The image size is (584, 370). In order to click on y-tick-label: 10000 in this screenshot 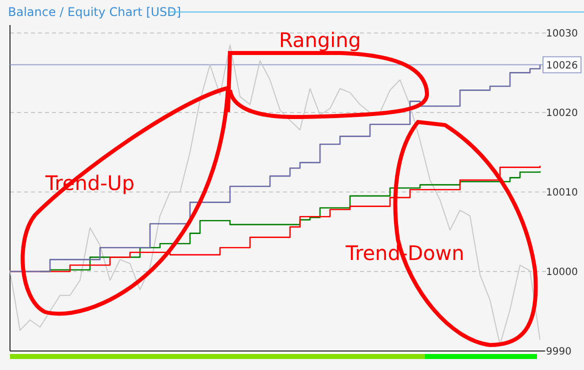, I will do `click(562, 272)`.